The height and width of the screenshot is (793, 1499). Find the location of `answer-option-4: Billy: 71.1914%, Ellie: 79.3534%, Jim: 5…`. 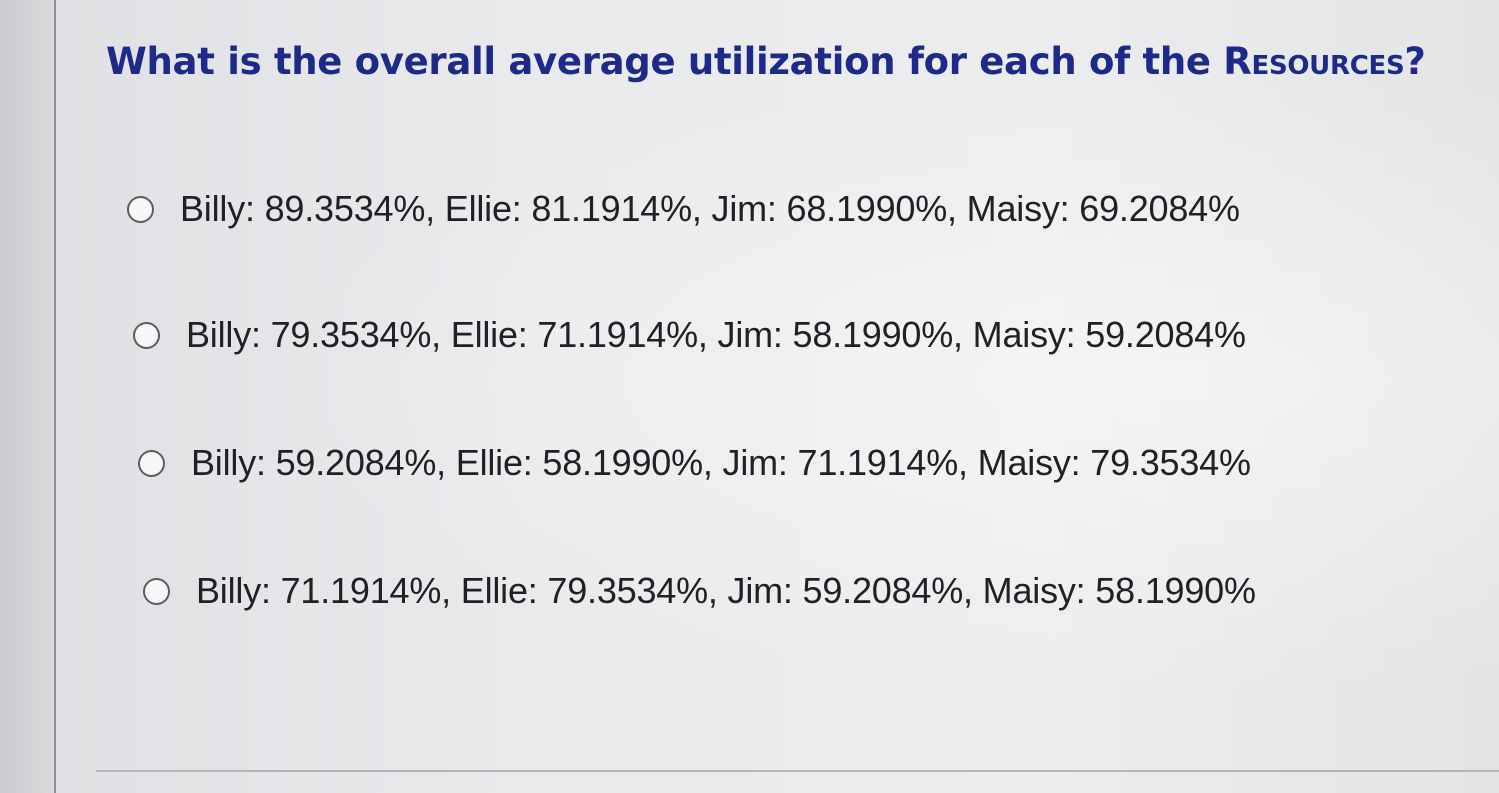

answer-option-4: Billy: 71.1914%, Ellie: 79.3534%, Jim: 5… is located at coordinates (699, 591).